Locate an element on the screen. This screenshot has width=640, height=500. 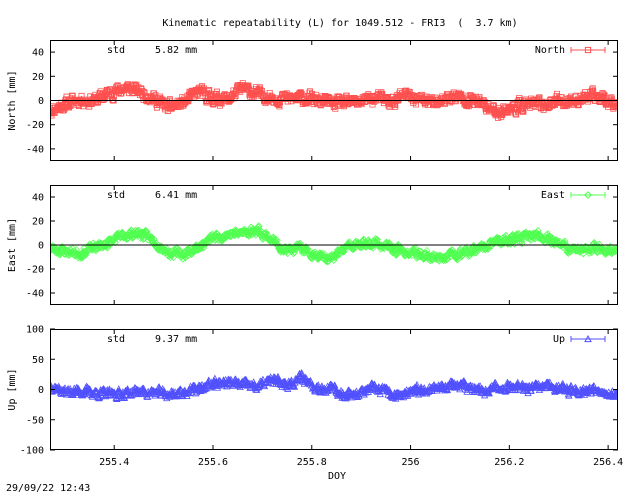
east-legend-marker is located at coordinates (588, 195).